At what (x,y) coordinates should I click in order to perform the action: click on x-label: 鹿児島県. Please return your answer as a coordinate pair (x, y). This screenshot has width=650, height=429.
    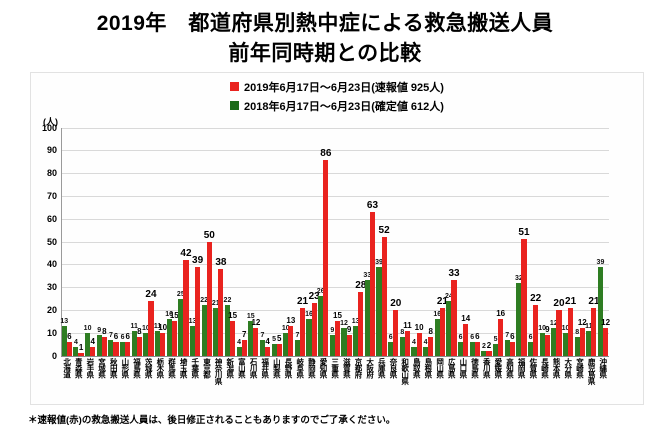
    Looking at the image, I should click on (592, 370).